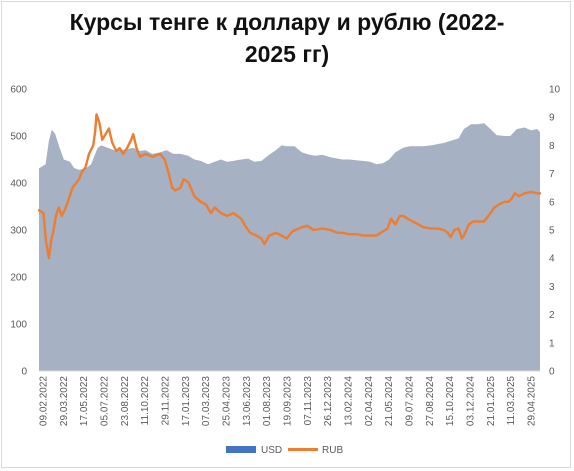 This screenshot has width=574, height=471. I want to click on chart-title-line-2: 2025 гг), so click(287, 54).